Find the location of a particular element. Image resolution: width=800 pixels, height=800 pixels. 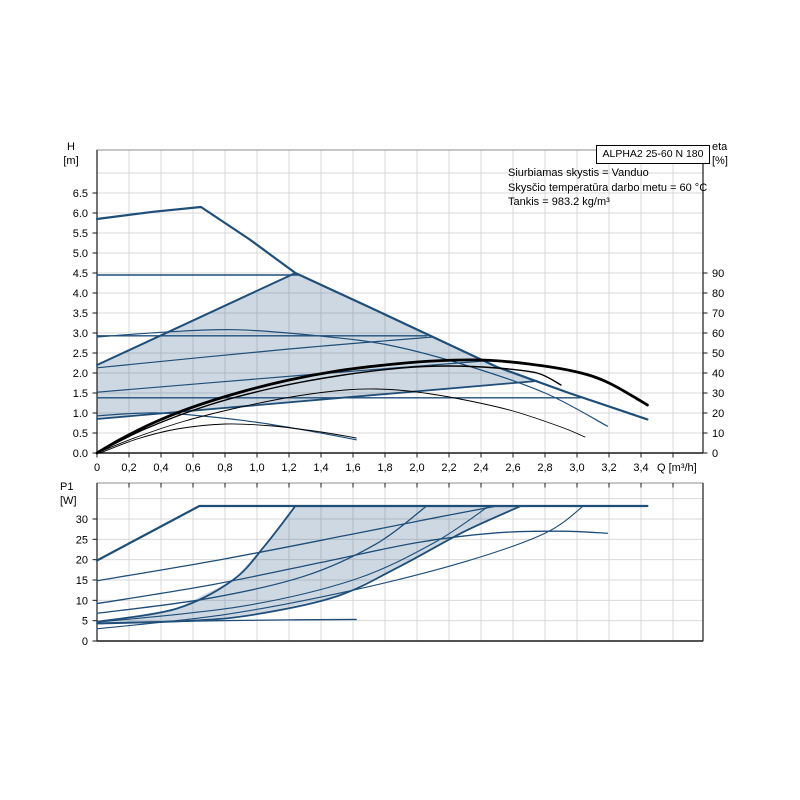

y-tick-label: 0.5 is located at coordinates (80, 434).